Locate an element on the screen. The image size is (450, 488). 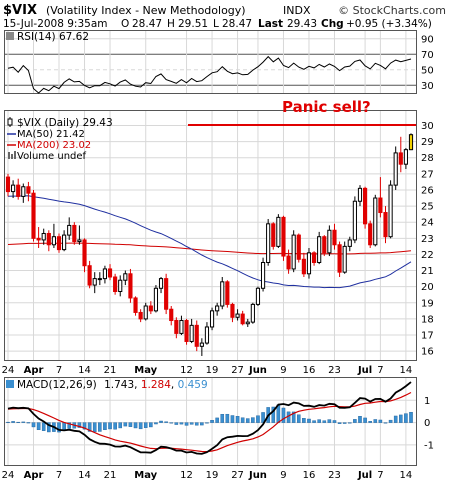
price-tick-label: 28 is located at coordinates (427, 158).